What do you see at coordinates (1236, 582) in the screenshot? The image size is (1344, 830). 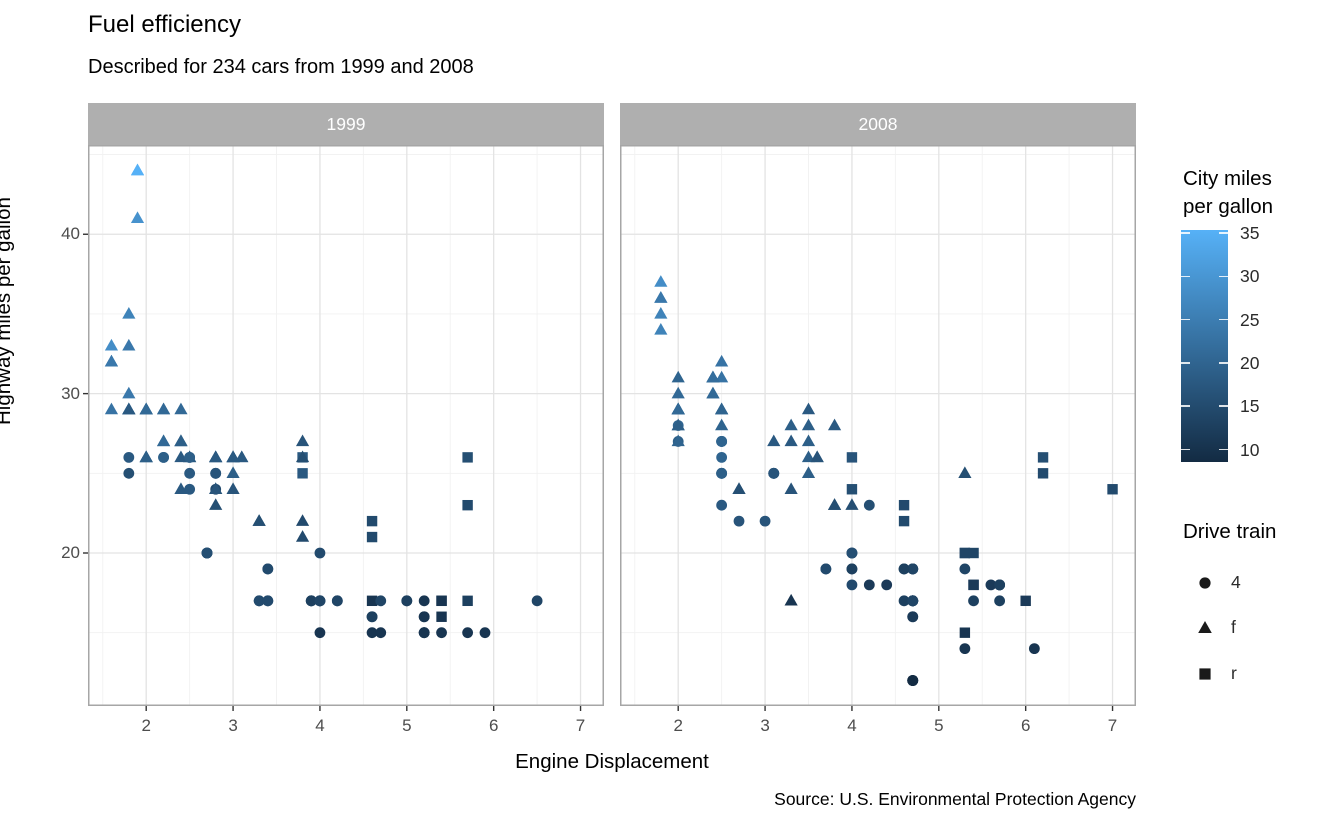 I see `shape-legend-label: 4` at bounding box center [1236, 582].